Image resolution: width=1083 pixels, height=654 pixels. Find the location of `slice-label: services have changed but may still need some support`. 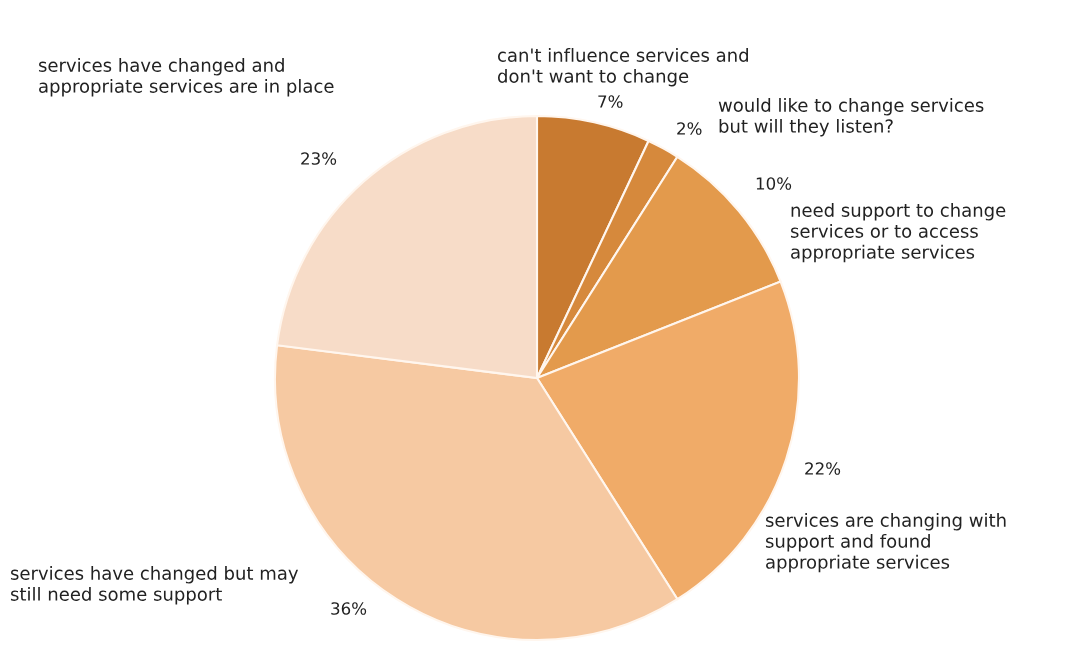

slice-label: services have changed but may still need some support is located at coordinates (154, 585).